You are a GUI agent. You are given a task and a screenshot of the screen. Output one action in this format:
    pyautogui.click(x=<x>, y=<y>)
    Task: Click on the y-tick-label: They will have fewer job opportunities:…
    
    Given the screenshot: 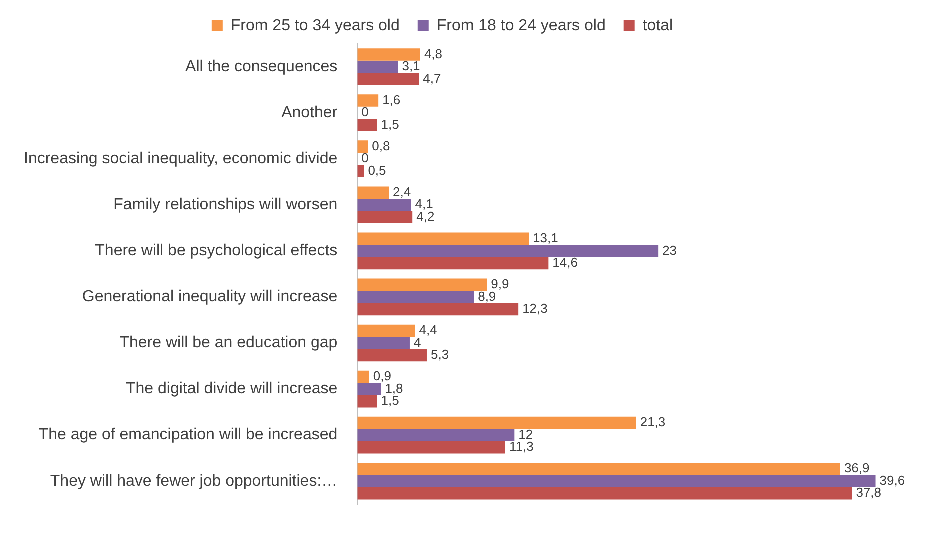 What is the action you would take?
    pyautogui.click(x=194, y=481)
    